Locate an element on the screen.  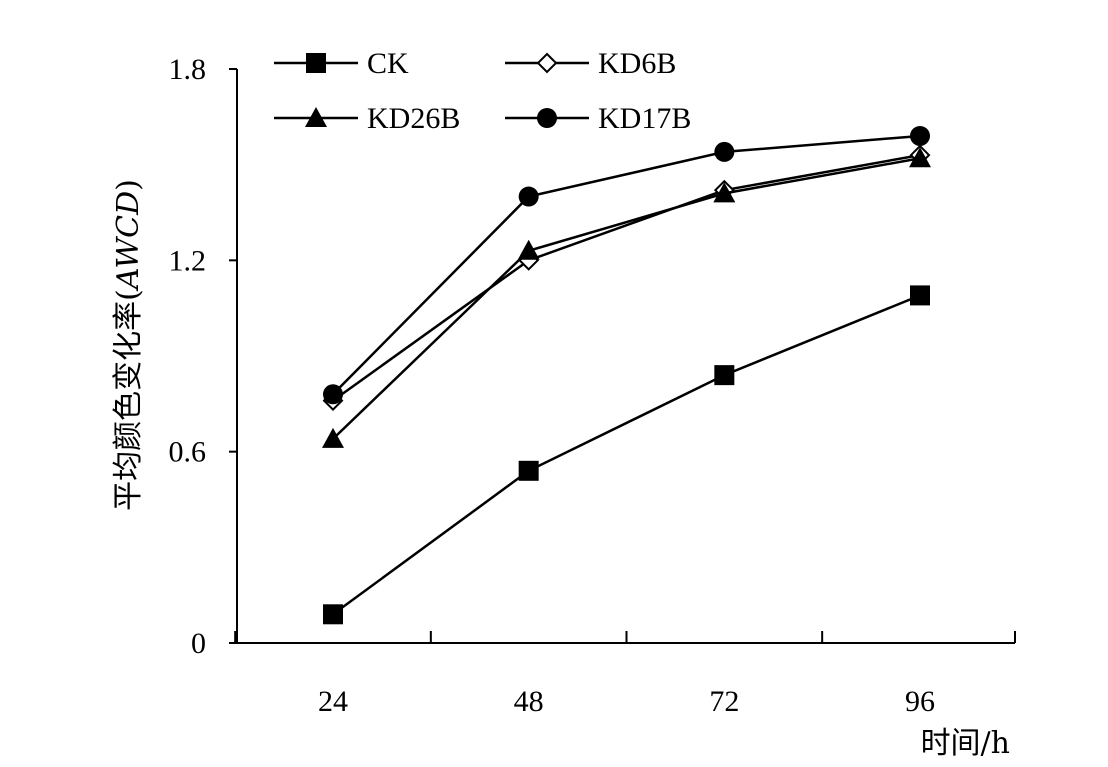
y-tick-label: 0 is located at coordinates (198, 643).